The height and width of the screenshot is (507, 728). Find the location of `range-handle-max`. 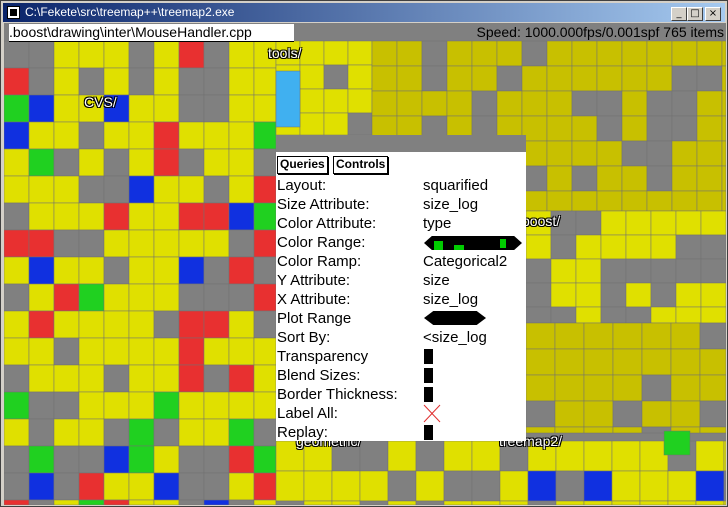

range-handle-max is located at coordinates (503, 243).